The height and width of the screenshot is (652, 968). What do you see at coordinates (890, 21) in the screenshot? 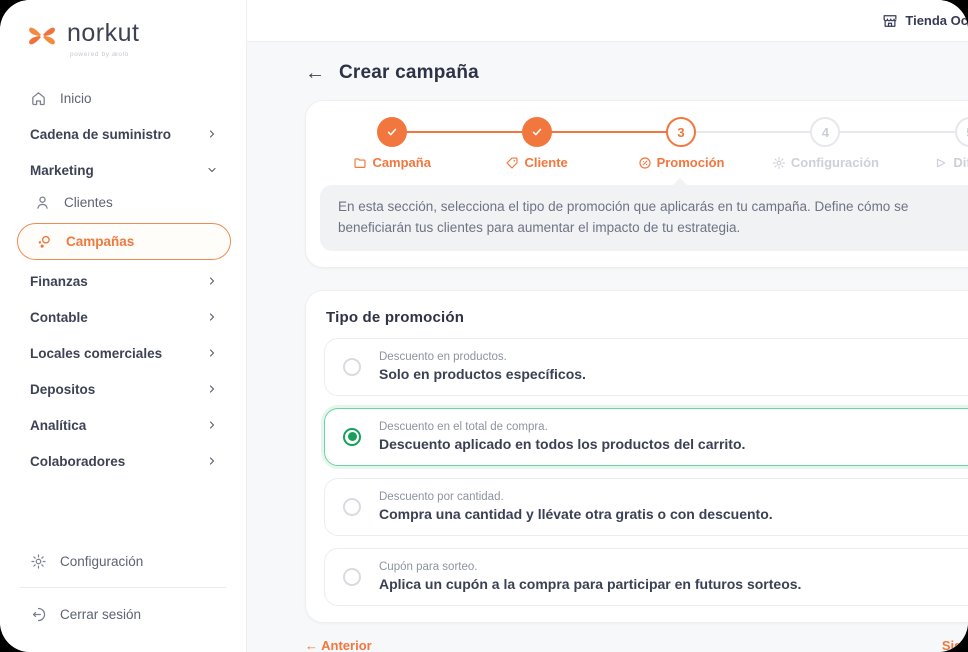
I see `storefront-icon` at bounding box center [890, 21].